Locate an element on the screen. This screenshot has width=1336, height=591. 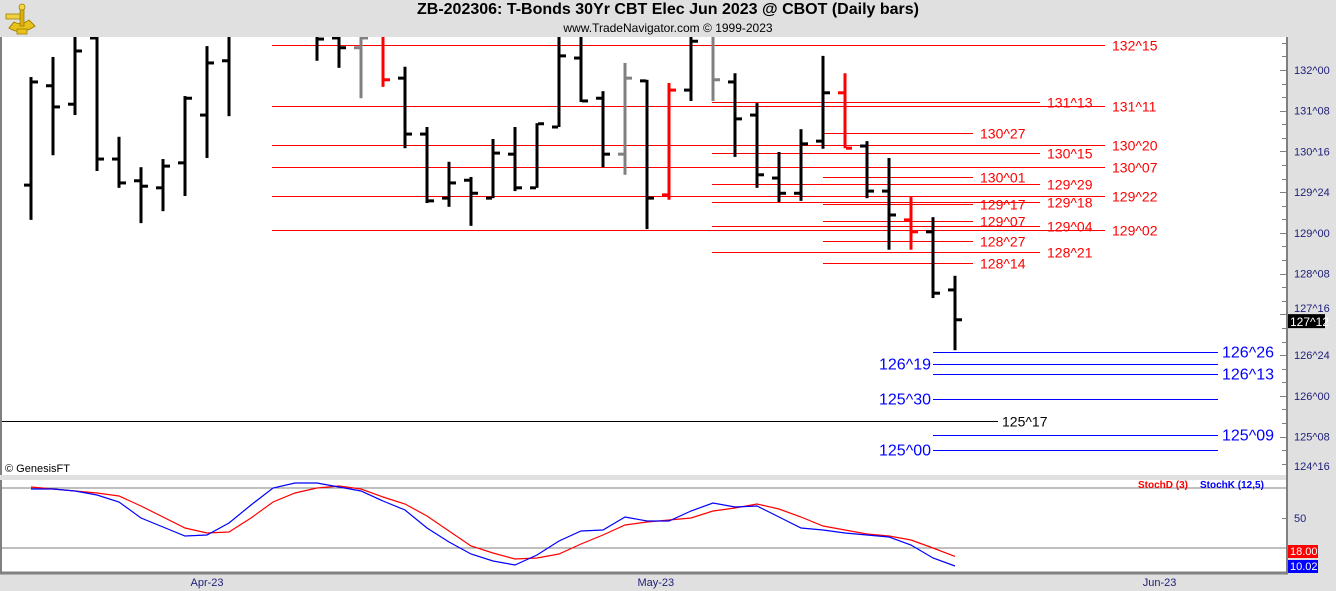
level-label: 130^15 is located at coordinates (1070, 154).